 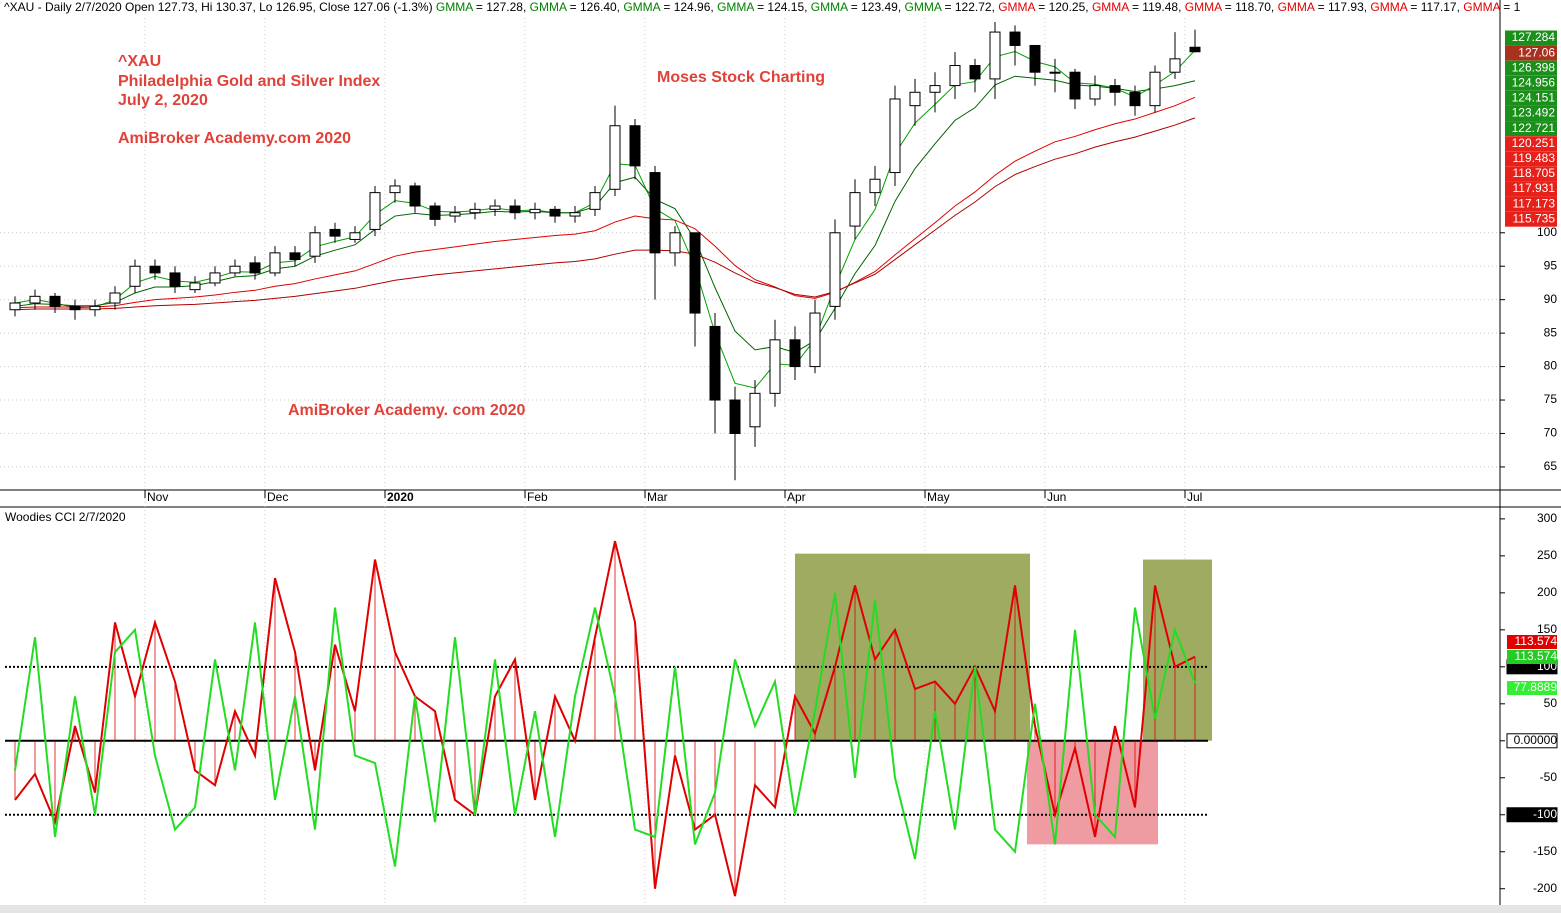 What do you see at coordinates (1547, 592) in the screenshot?
I see `y-tick-label: 200` at bounding box center [1547, 592].